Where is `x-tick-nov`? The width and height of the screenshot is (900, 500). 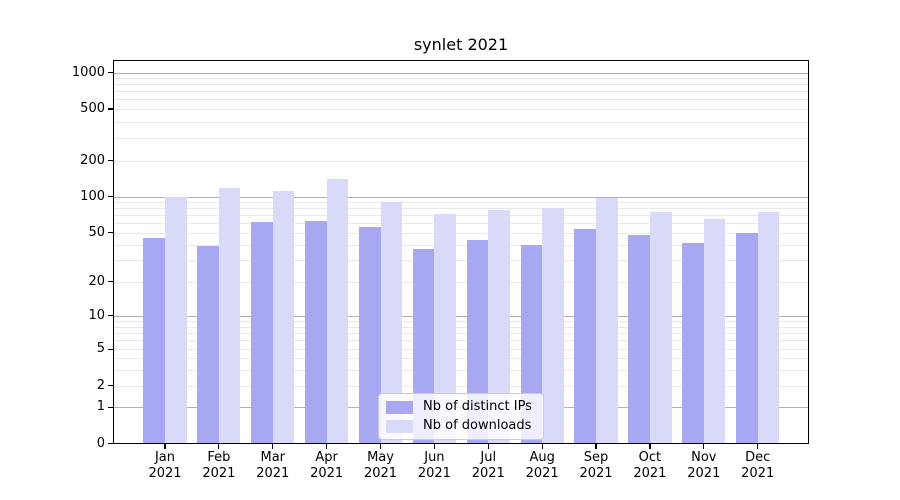
x-tick-nov is located at coordinates (704, 446).